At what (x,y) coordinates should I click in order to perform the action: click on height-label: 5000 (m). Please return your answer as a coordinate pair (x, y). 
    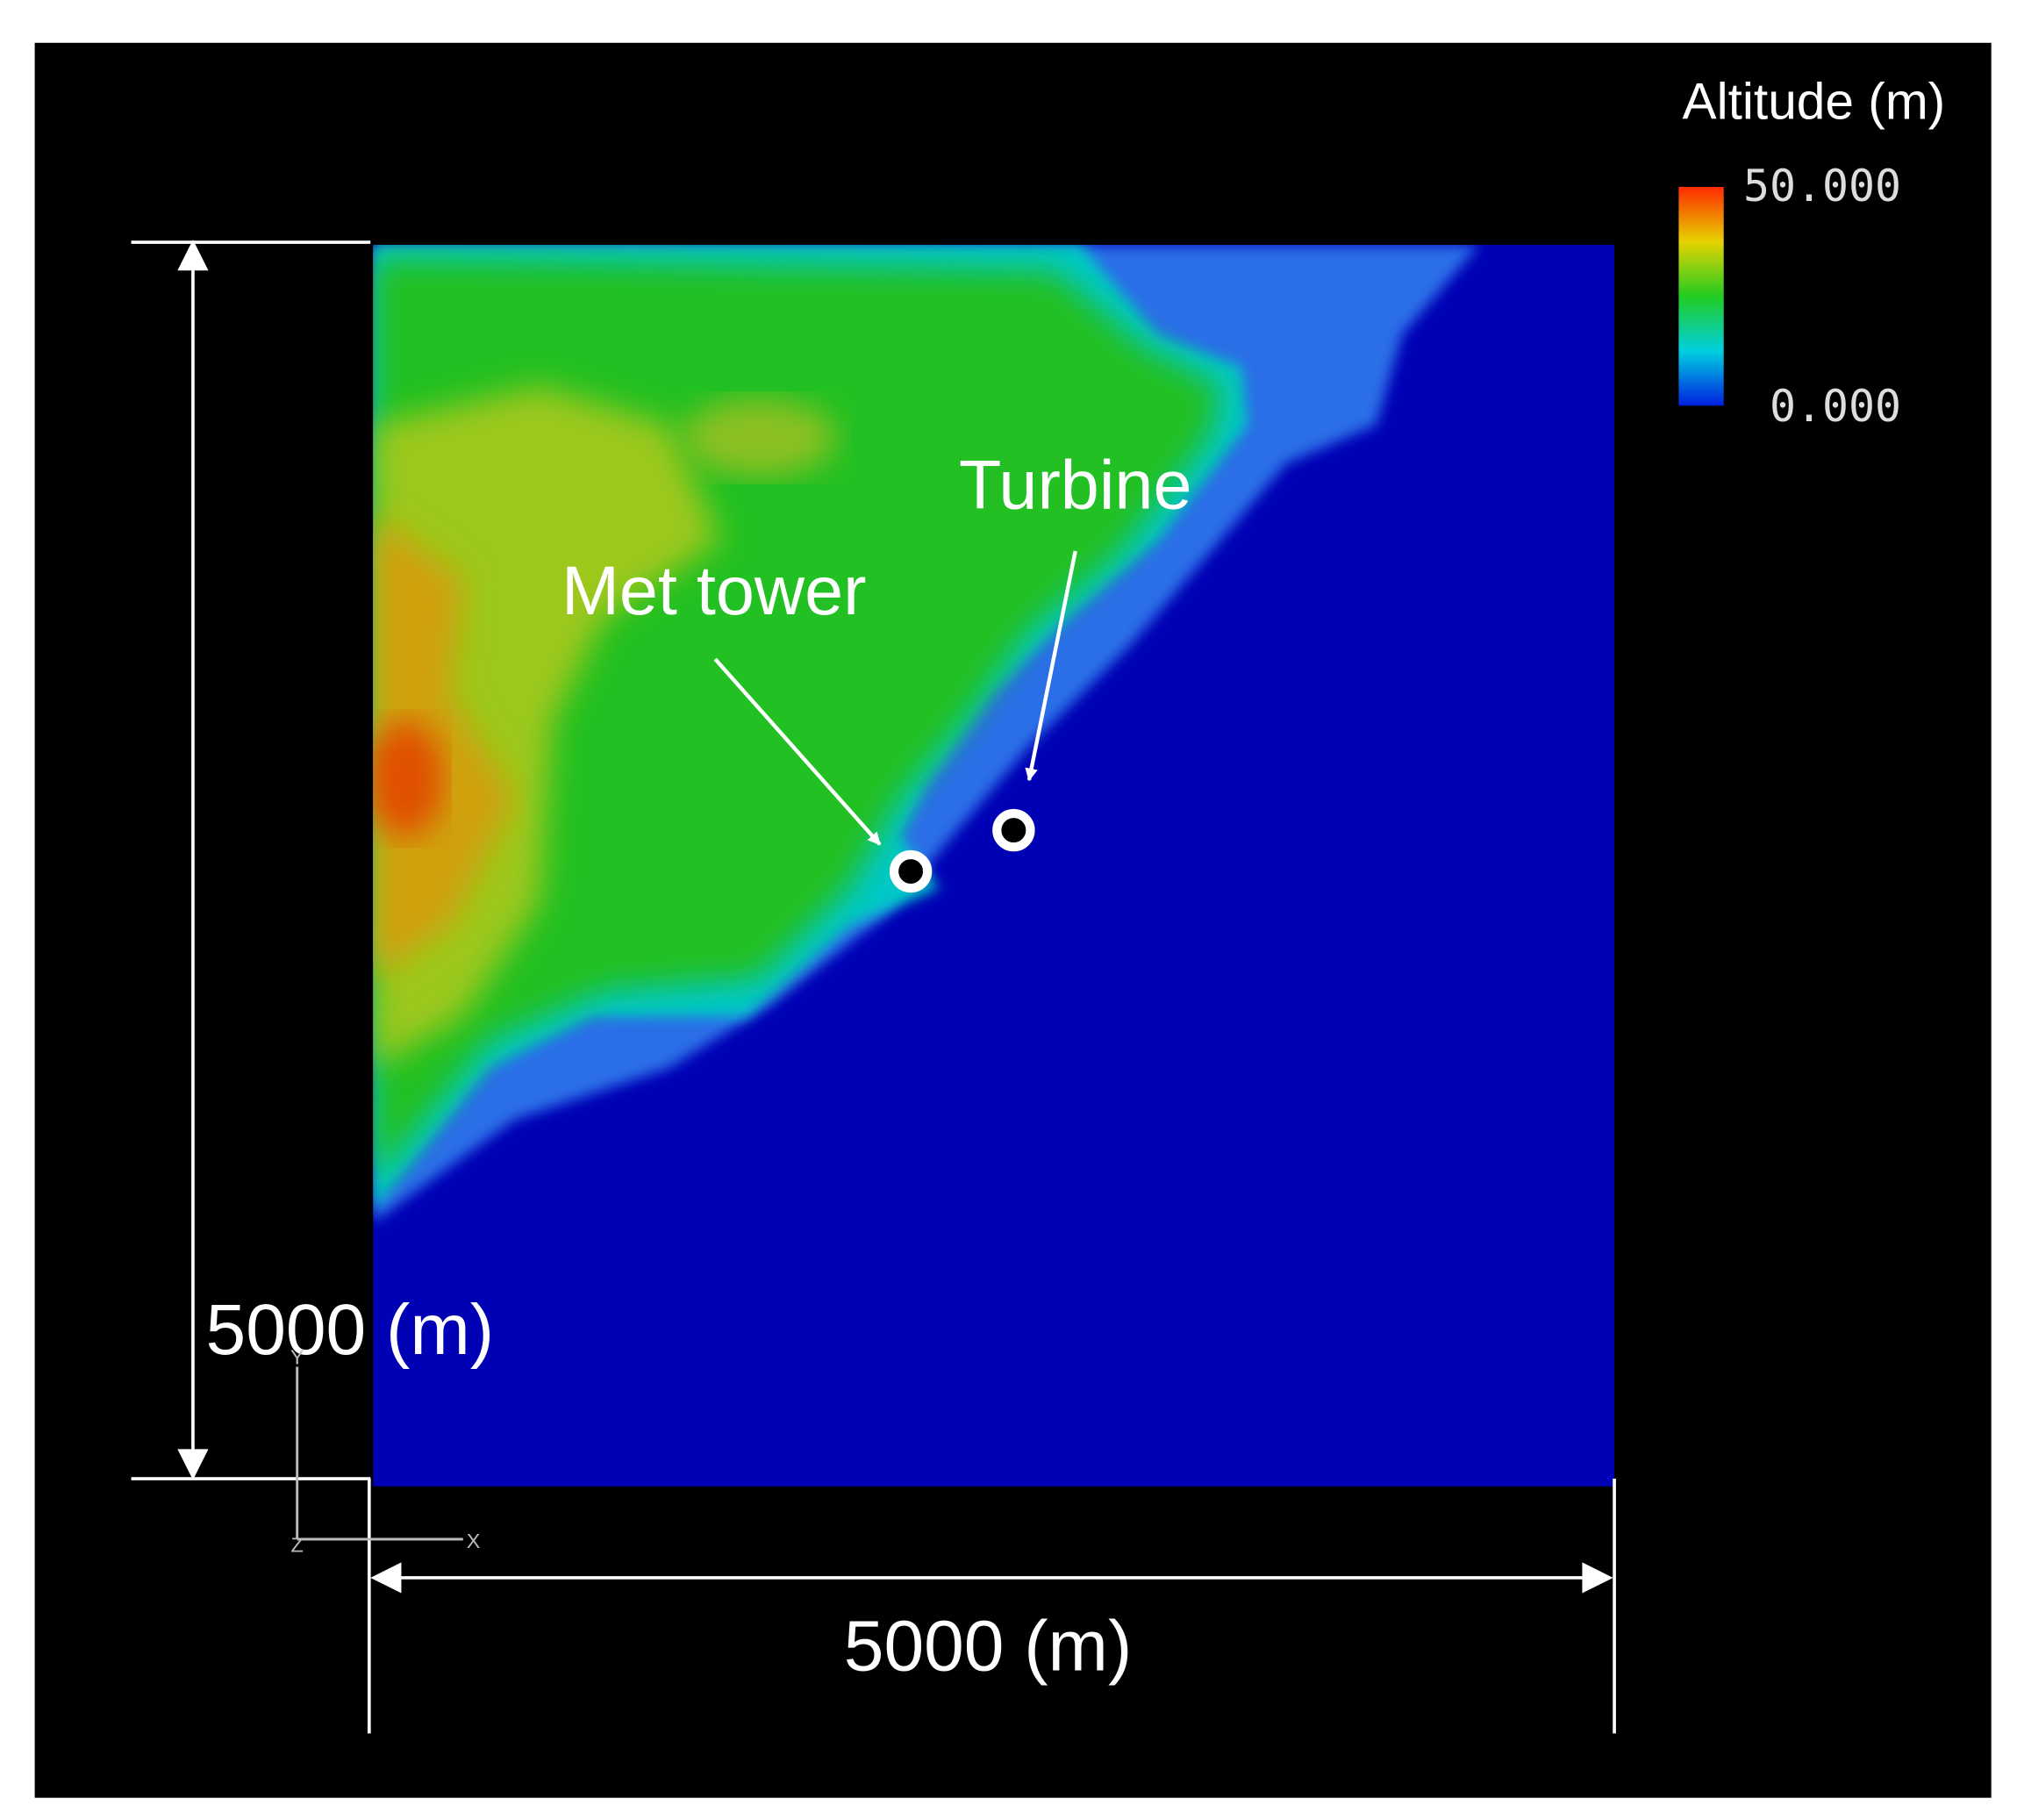
    Looking at the image, I should click on (350, 1330).